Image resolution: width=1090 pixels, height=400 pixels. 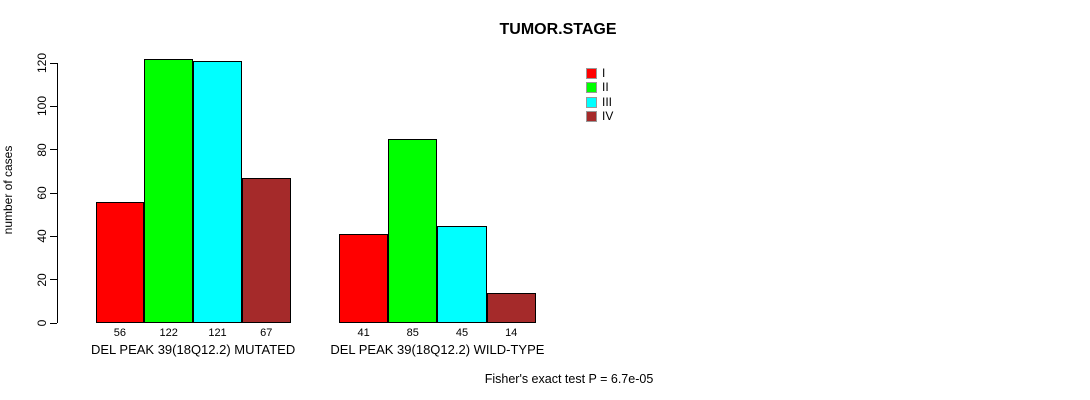 What do you see at coordinates (266, 333) in the screenshot?
I see `bar-value-label: 67` at bounding box center [266, 333].